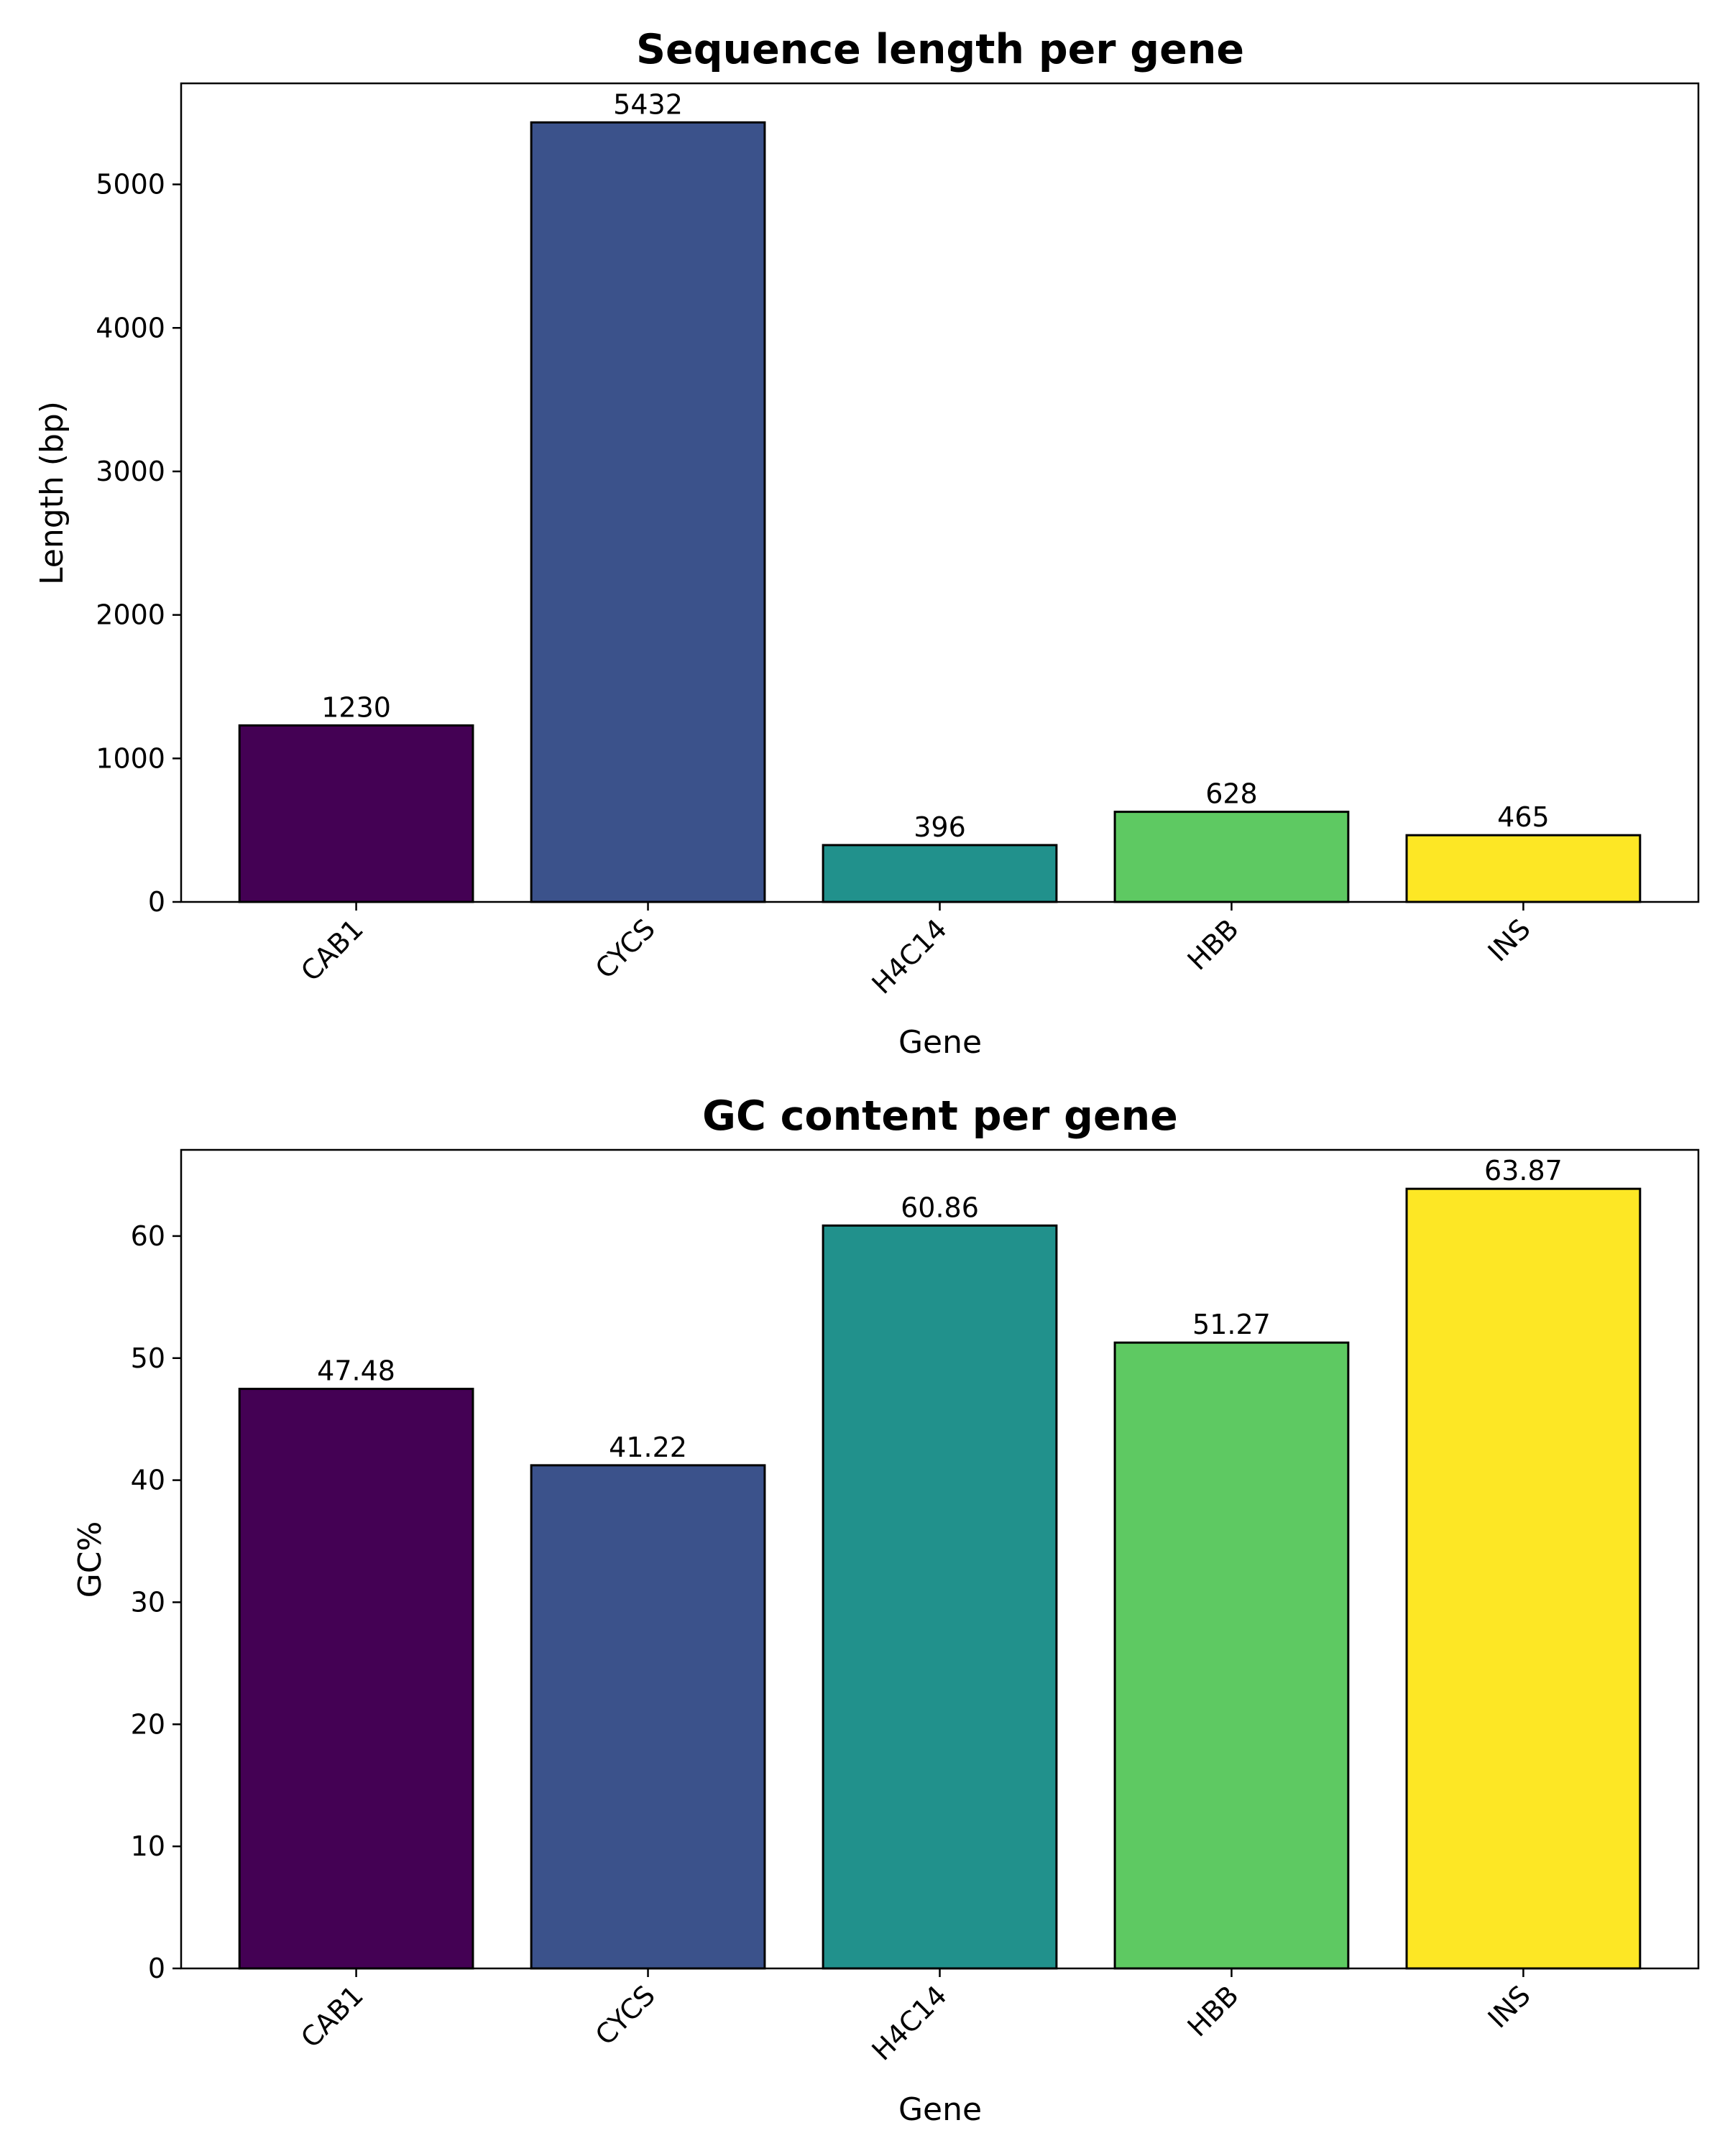  Describe the element at coordinates (148, 1480) in the screenshot. I see `gc-y-tick-label: 40` at that location.